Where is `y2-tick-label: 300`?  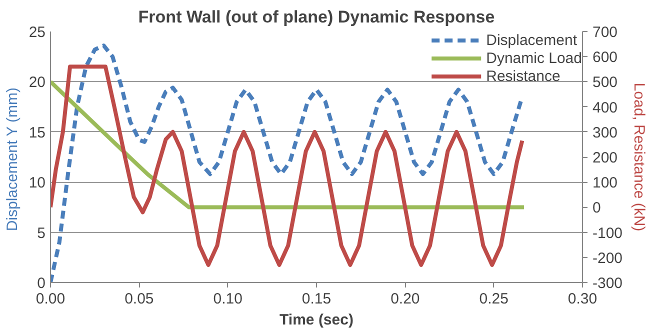
y2-tick-label: 300 is located at coordinates (605, 133).